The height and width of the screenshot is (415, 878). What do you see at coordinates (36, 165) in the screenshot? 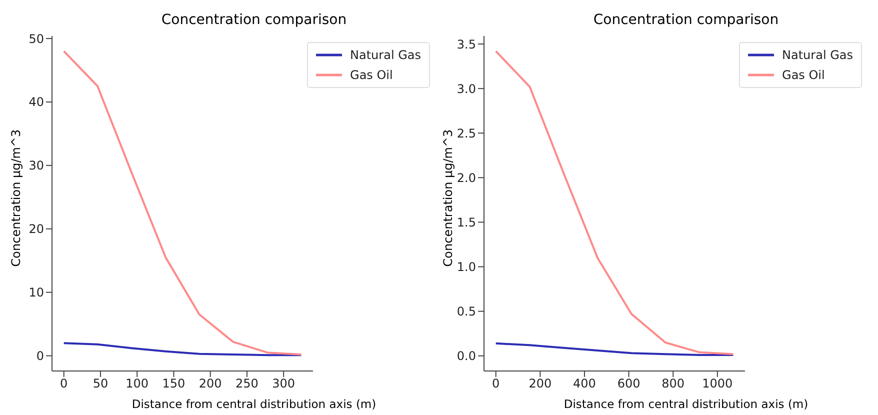
I see `y-tick-label: 30` at bounding box center [36, 165].